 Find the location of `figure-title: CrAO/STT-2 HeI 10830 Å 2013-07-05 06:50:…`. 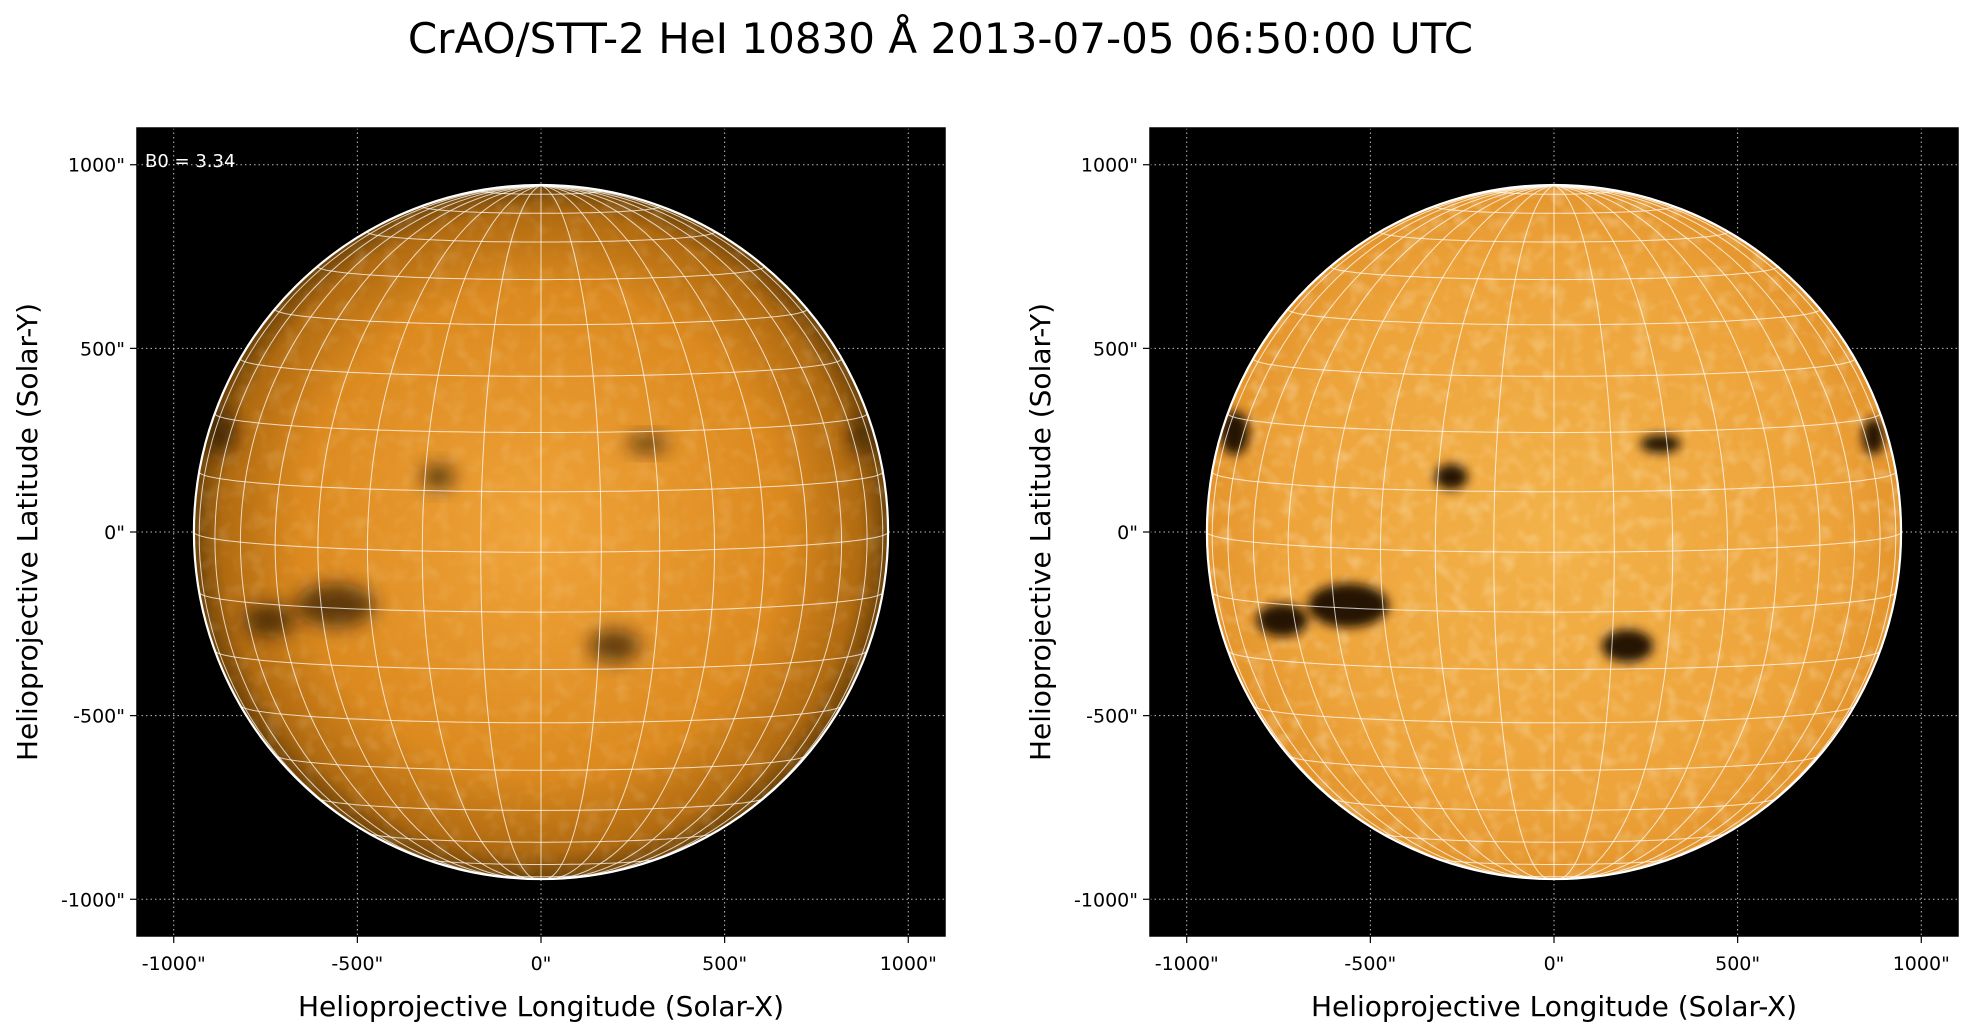

figure-title: CrAO/STT-2 HeI 10830 Å 2013-07-05 06:50:… is located at coordinates (940, 38).